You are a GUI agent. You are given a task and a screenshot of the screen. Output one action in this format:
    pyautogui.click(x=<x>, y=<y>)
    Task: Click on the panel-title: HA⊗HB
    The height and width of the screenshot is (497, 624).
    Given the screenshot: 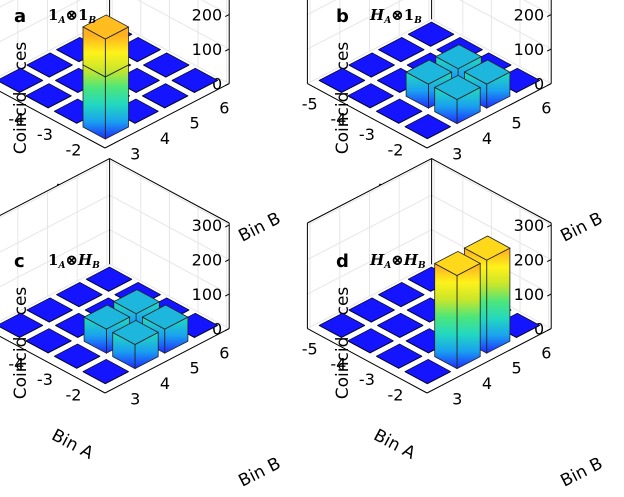 What is the action you would take?
    pyautogui.click(x=397, y=261)
    